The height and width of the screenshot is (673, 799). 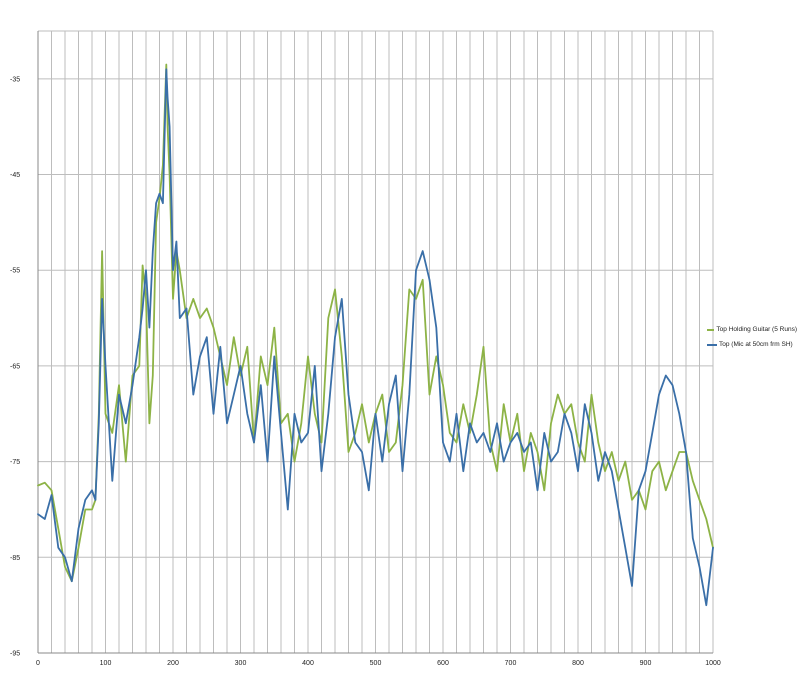 What do you see at coordinates (106, 663) in the screenshot?
I see `x-tick-label: 100` at bounding box center [106, 663].